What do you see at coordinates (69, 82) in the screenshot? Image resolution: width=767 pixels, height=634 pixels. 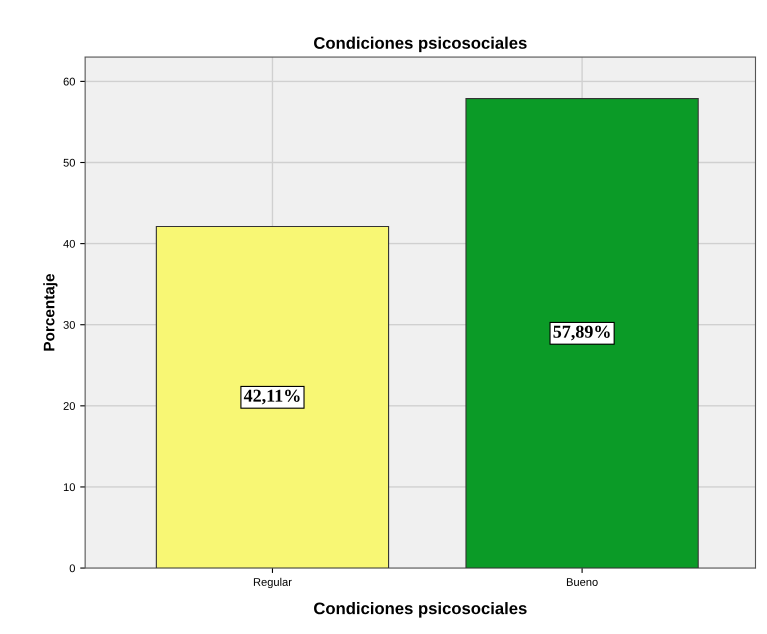 I see `y-tick-label: 60` at bounding box center [69, 82].